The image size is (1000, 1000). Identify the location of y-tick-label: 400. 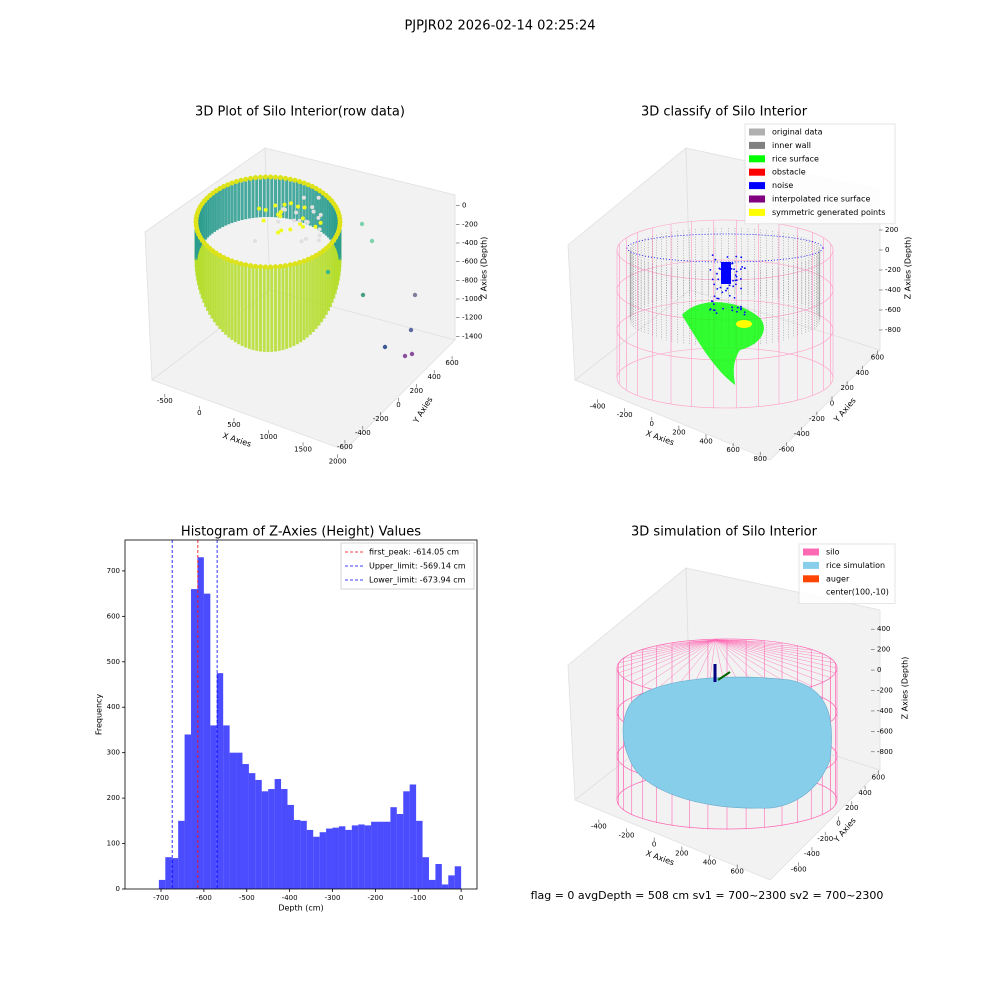
(434, 377).